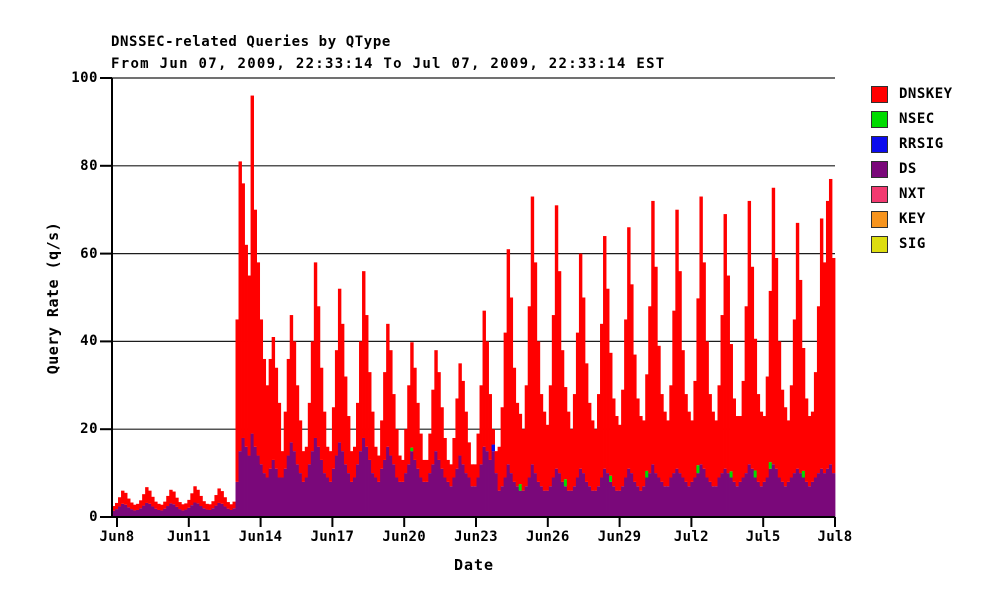 The width and height of the screenshot is (988, 604). I want to click on legend-item-dnskey: DNSKEY, so click(927, 94).